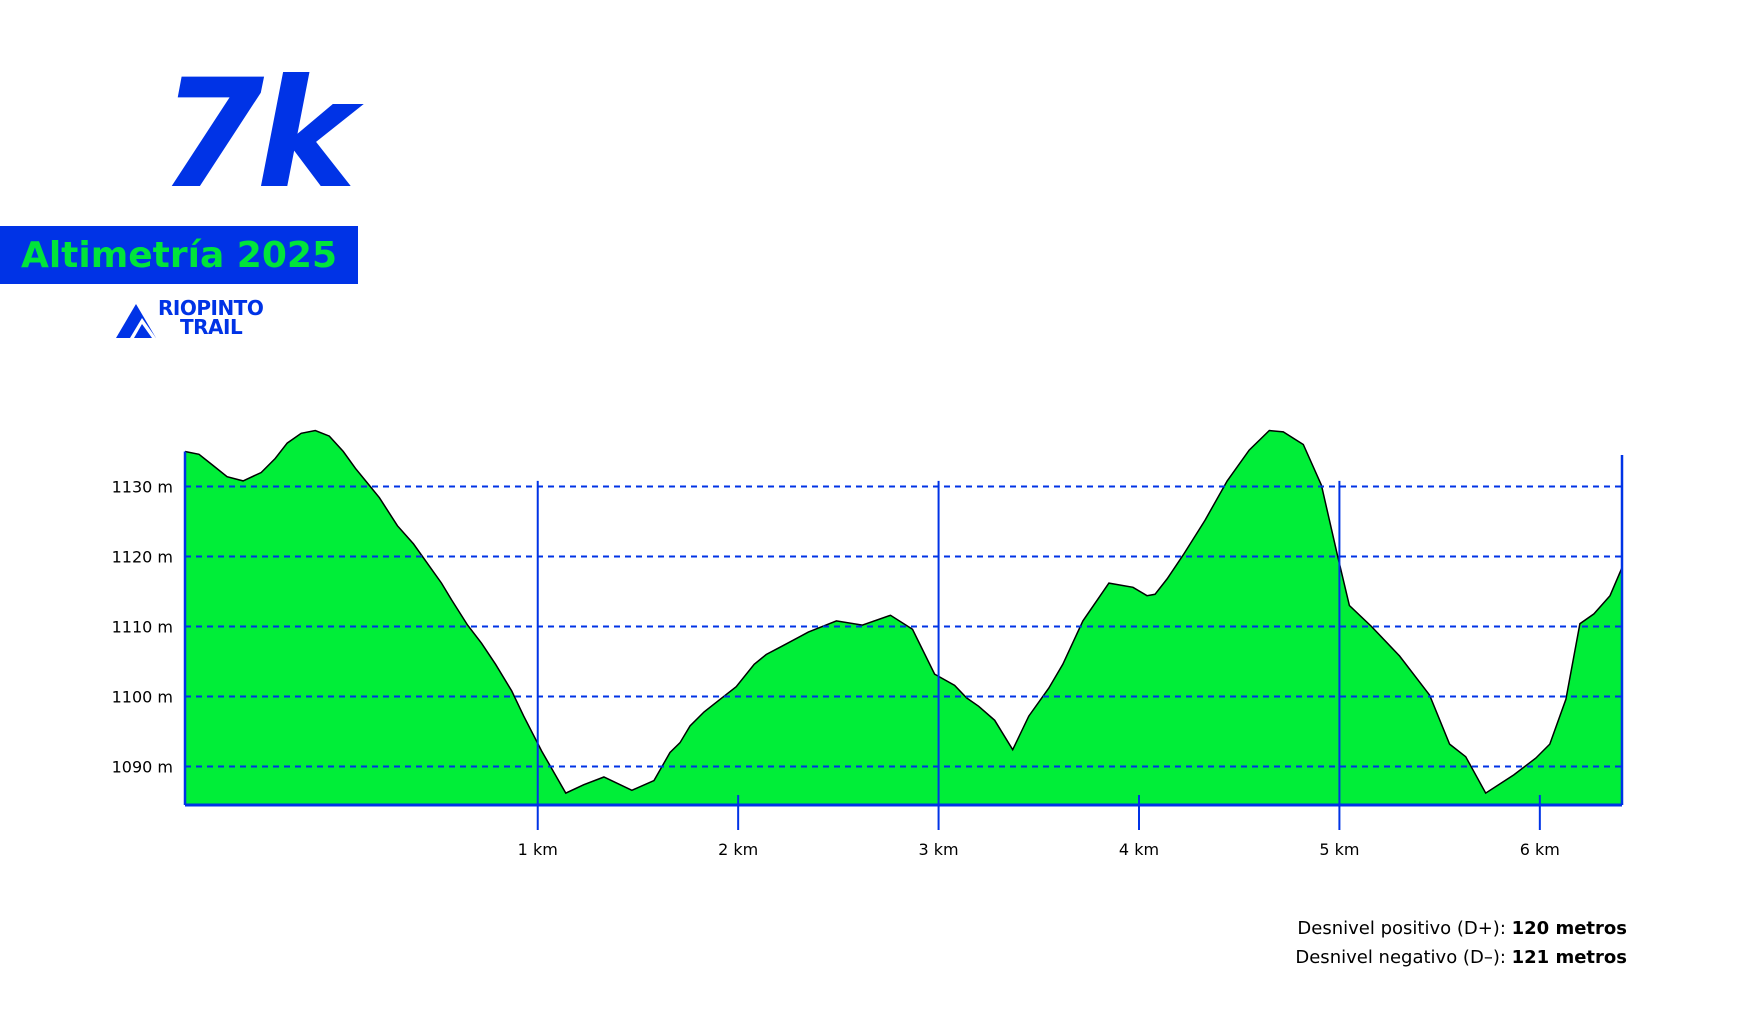 The image size is (1755, 1020). Describe the element at coordinates (142, 697) in the screenshot. I see `y-tick-label: 1100 m` at that location.